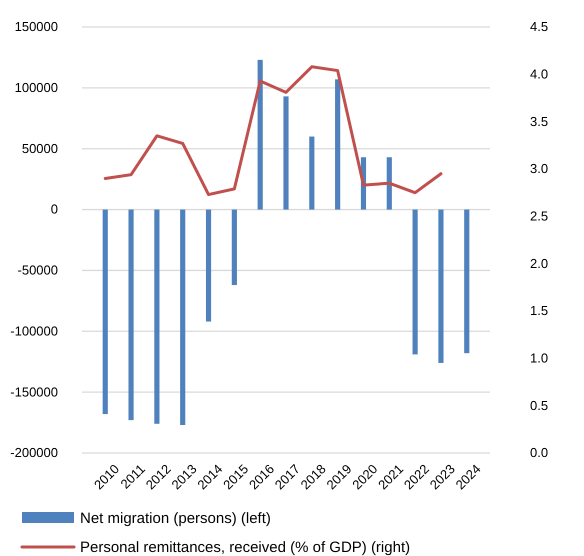 The height and width of the screenshot is (556, 584). I want to click on y2-tick-label: 2.0, so click(539, 263).